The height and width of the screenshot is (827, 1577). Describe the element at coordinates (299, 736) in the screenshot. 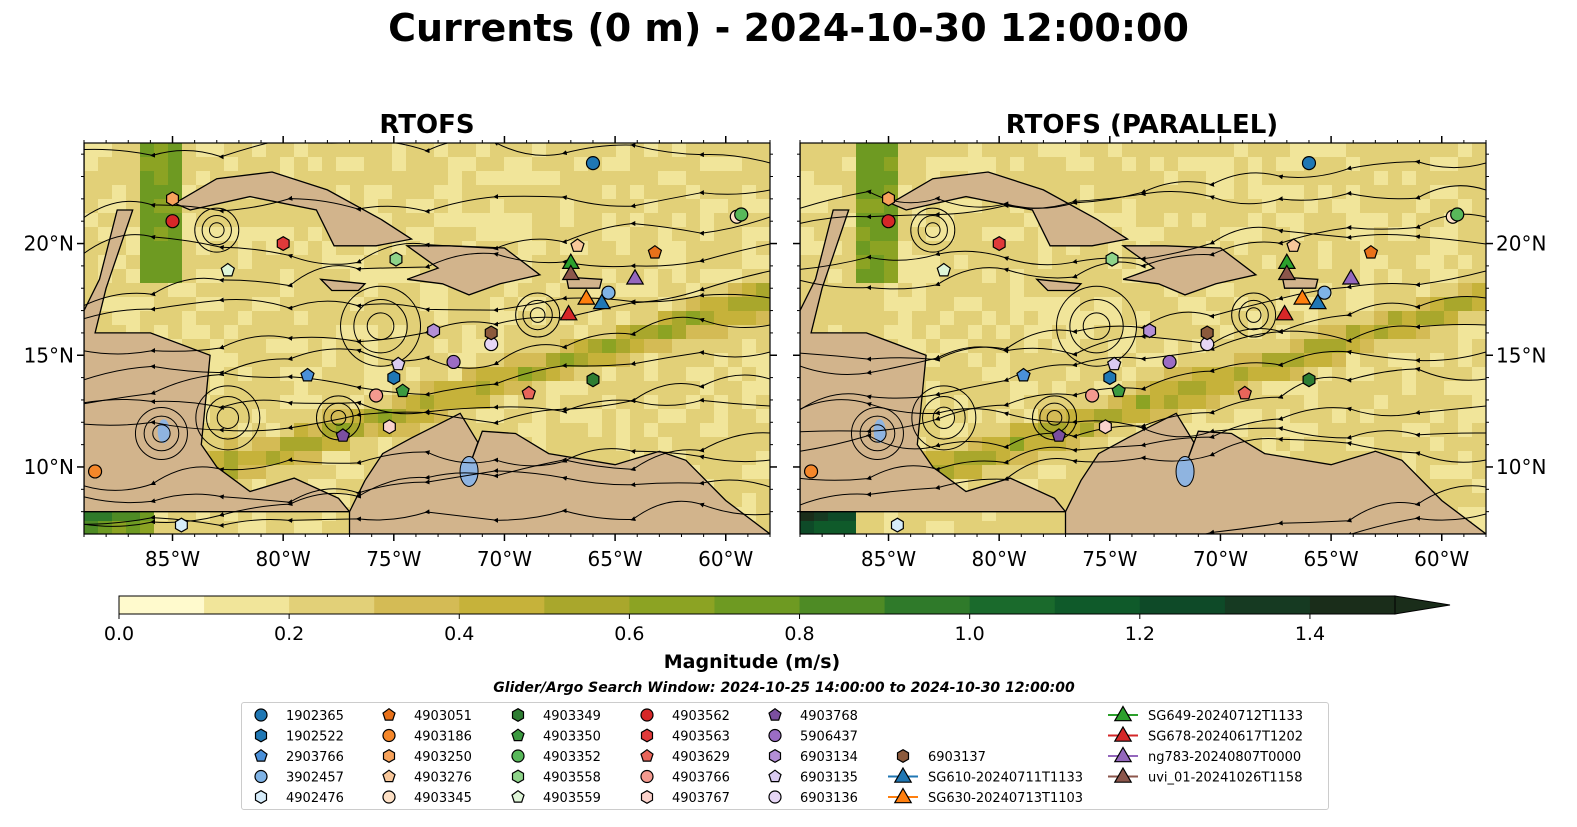

I see `legend-entry: 1902522` at that location.